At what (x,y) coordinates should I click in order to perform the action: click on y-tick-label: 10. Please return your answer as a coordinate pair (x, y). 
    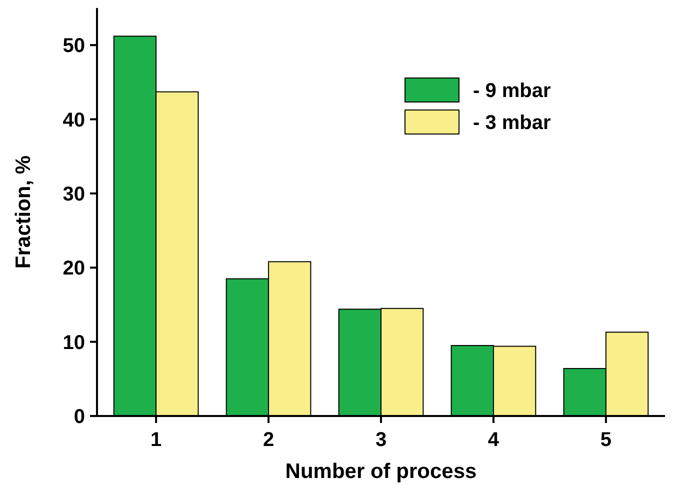
    Looking at the image, I should click on (73, 343).